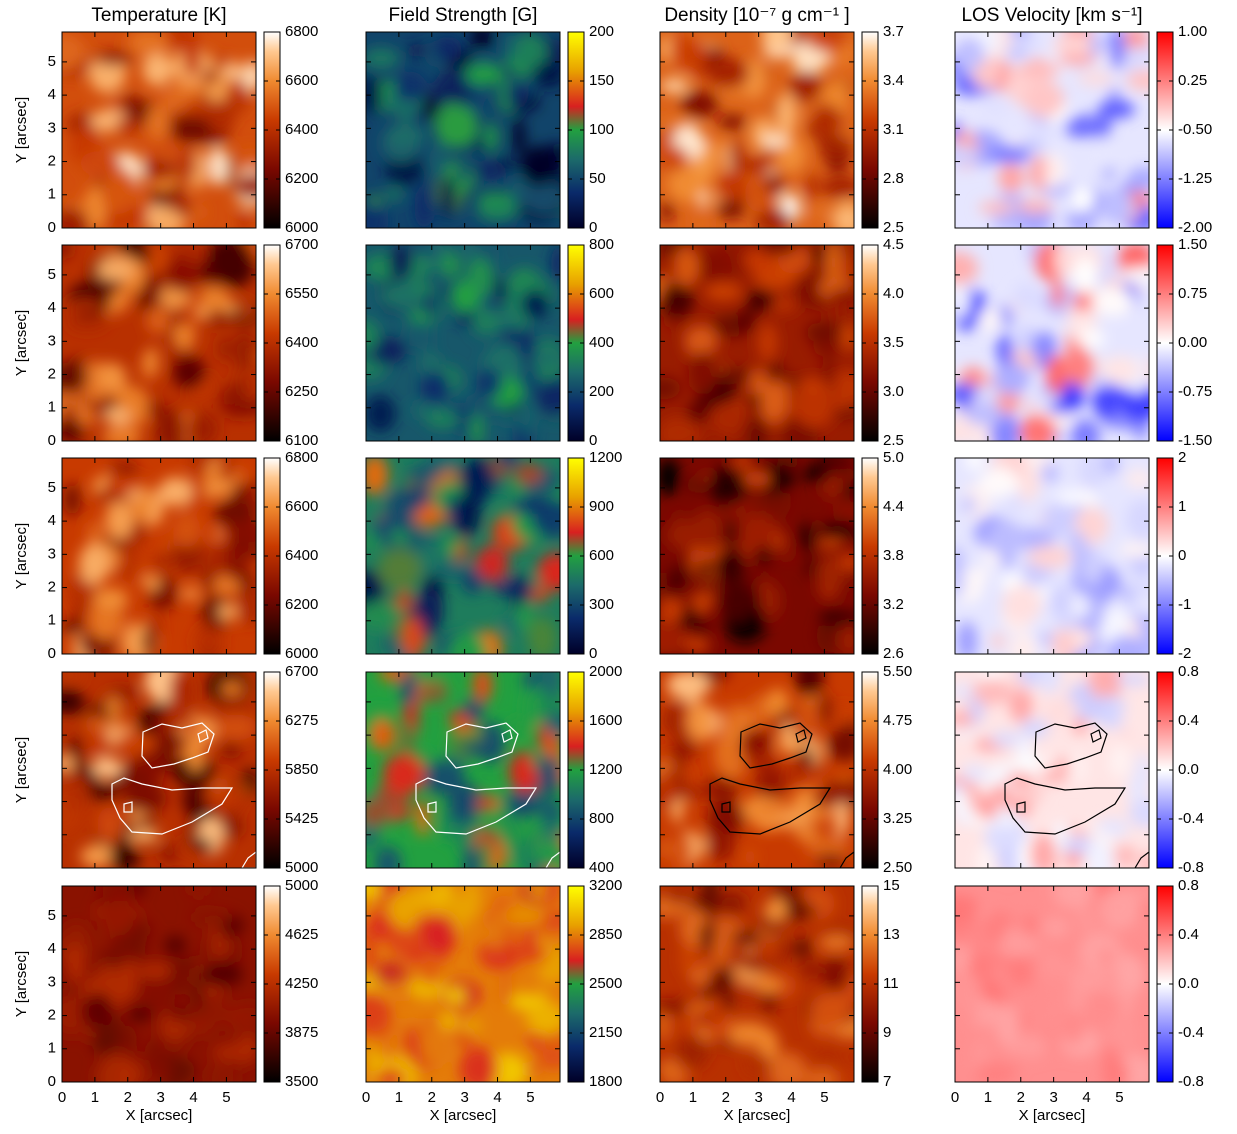 The width and height of the screenshot is (1237, 1134). I want to click on colorbar-tick-label: 2.8, so click(893, 178).